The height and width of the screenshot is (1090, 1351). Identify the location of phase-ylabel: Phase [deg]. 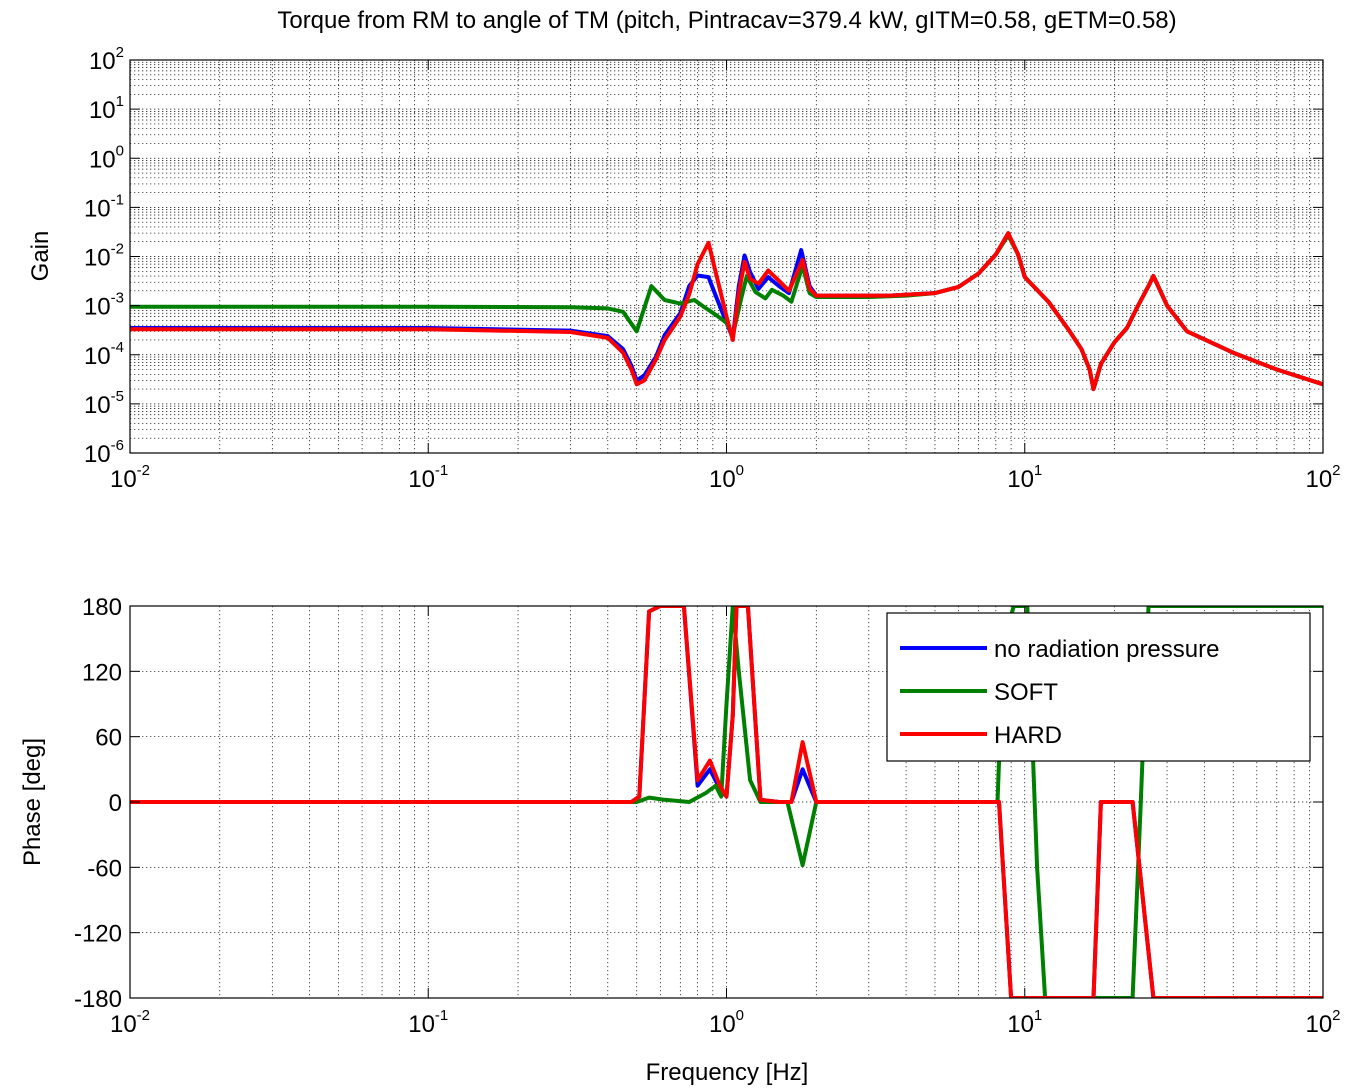
(32, 802).